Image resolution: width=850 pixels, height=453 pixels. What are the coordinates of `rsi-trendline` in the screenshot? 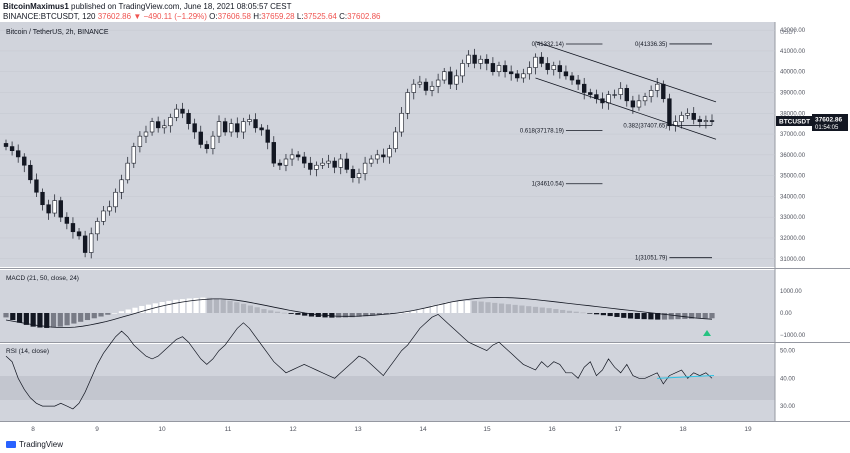 It's located at (686, 377).